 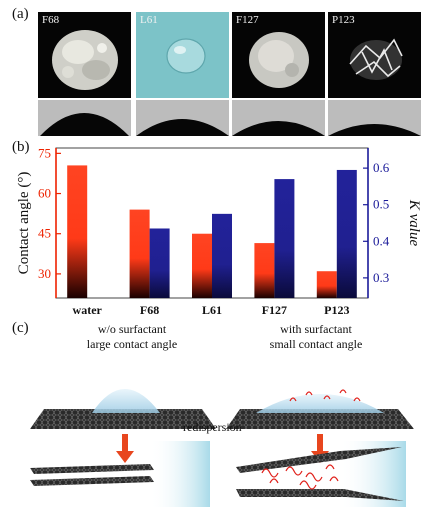 What do you see at coordinates (381, 167) in the screenshot?
I see `right-tick-label: 0.6` at bounding box center [381, 167].